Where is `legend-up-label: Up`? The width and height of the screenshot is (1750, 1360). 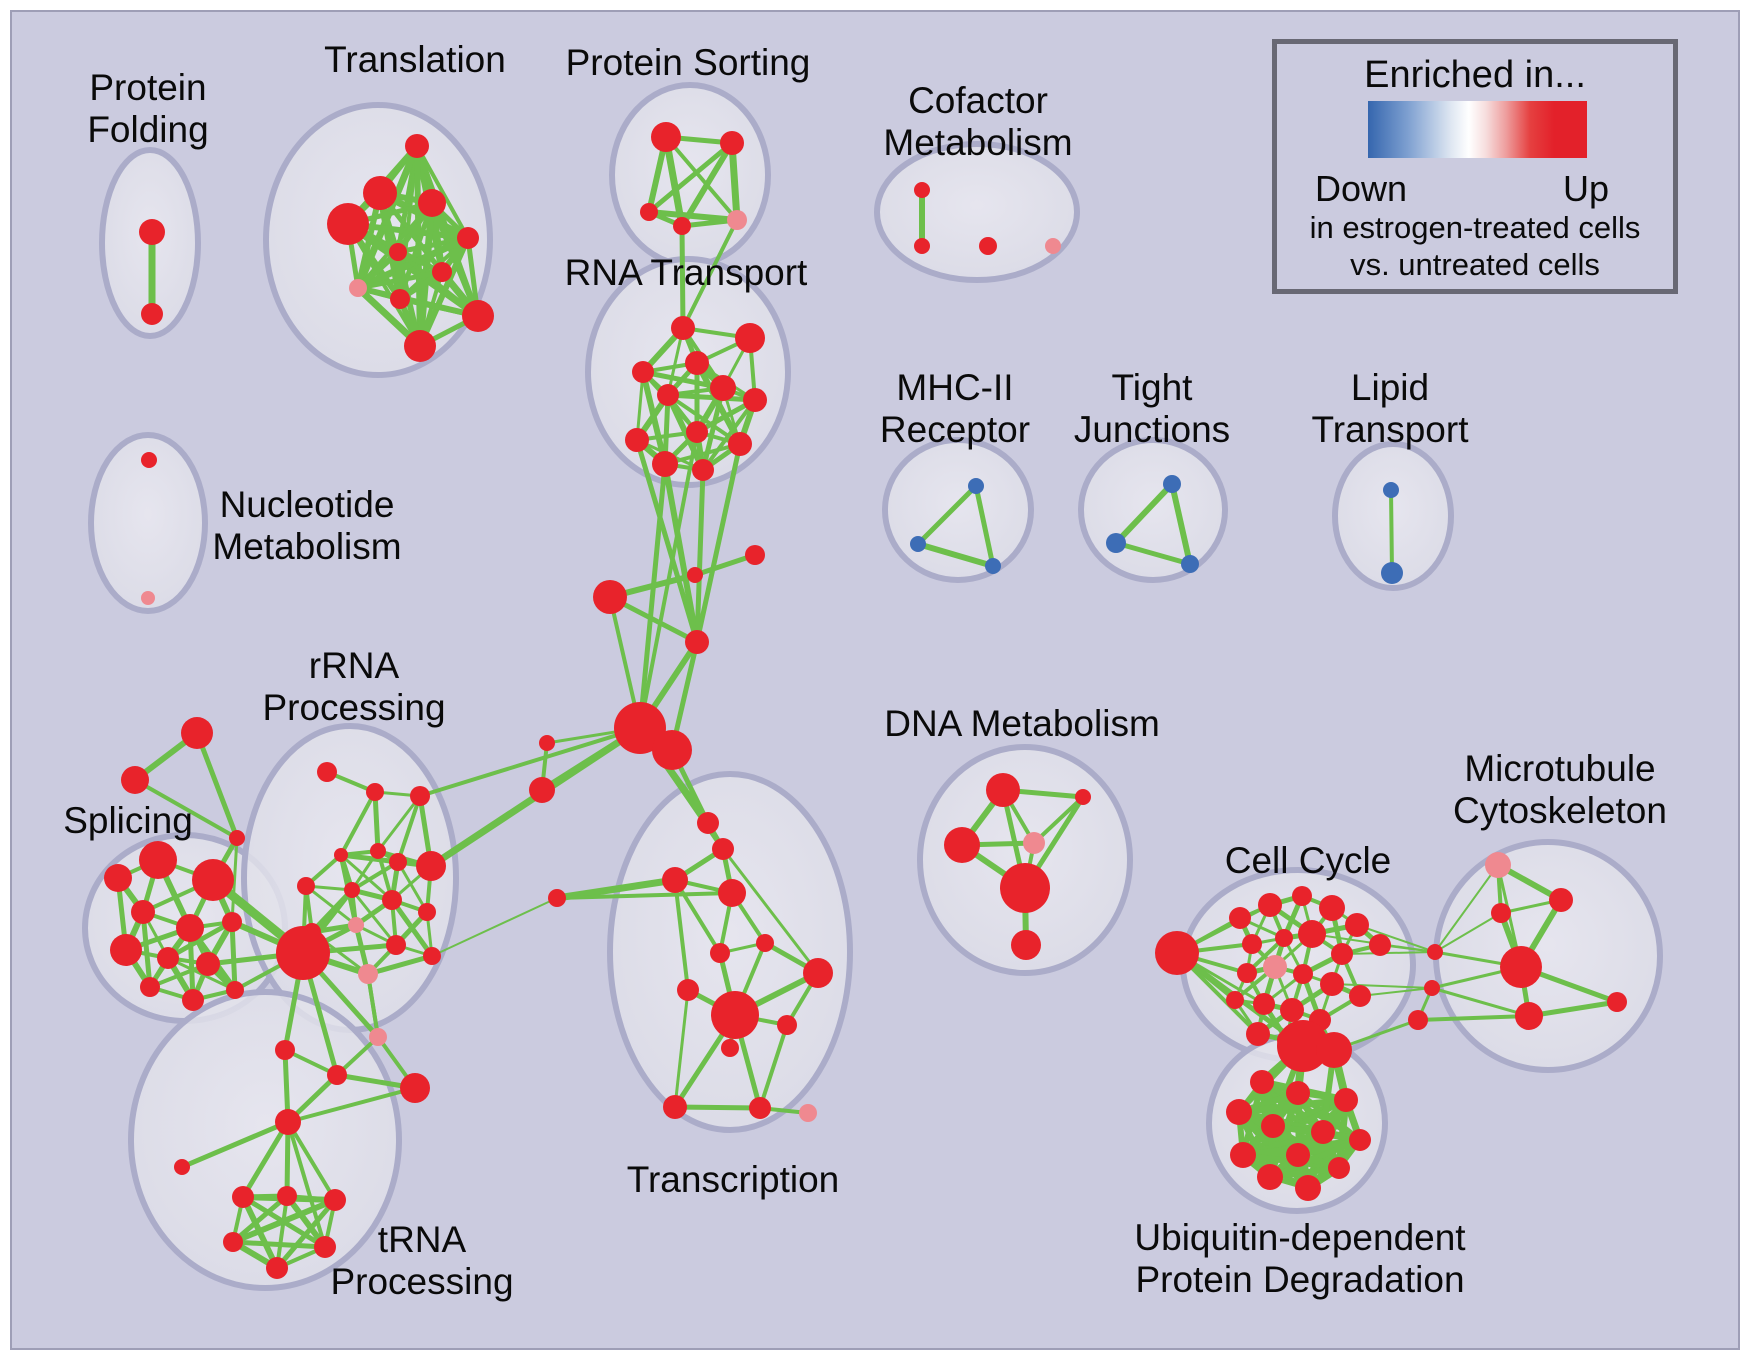
legend-up-label: Up is located at coordinates (1586, 188).